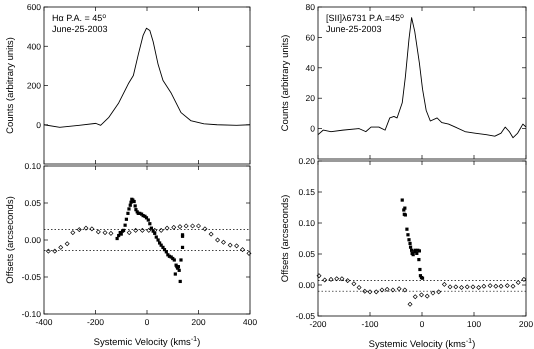  What do you see at coordinates (370, 324) in the screenshot?
I see `x-tick-label: -100` at bounding box center [370, 324].